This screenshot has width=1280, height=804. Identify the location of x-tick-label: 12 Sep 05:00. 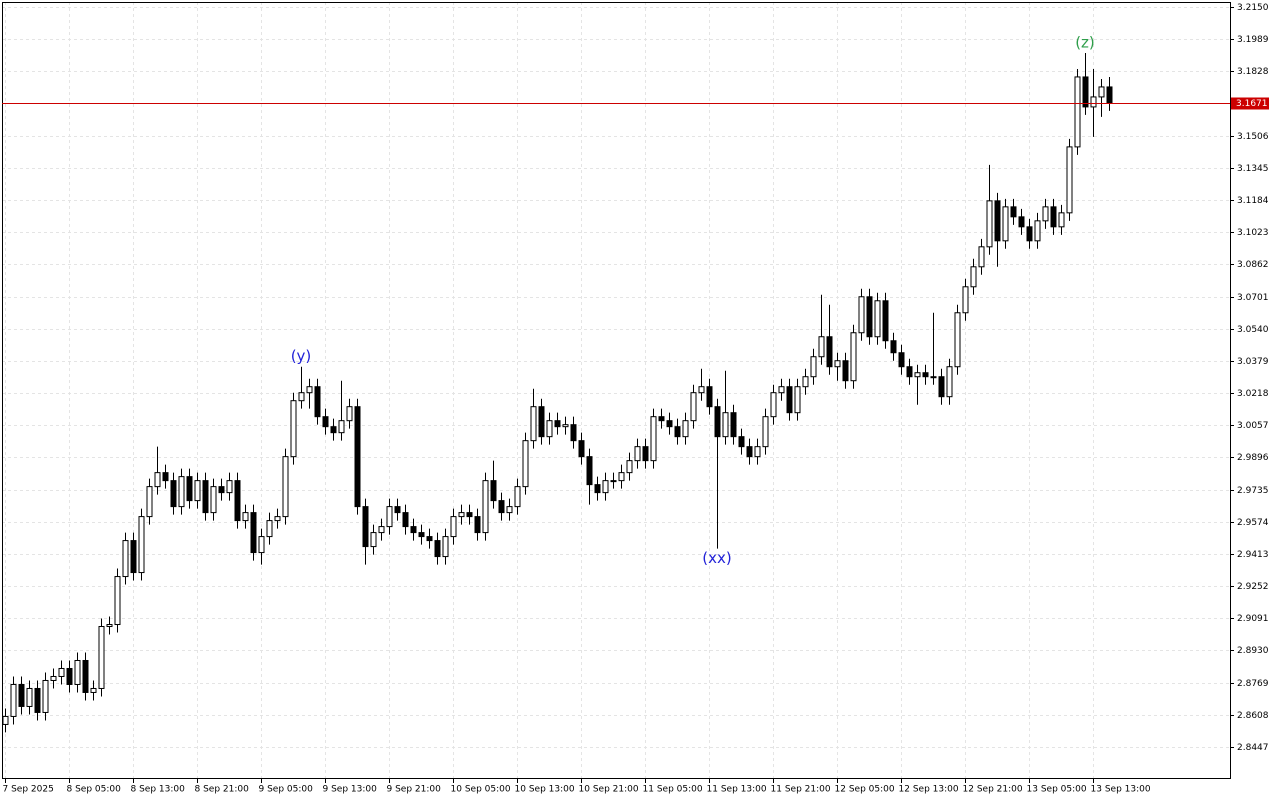
(865, 790).